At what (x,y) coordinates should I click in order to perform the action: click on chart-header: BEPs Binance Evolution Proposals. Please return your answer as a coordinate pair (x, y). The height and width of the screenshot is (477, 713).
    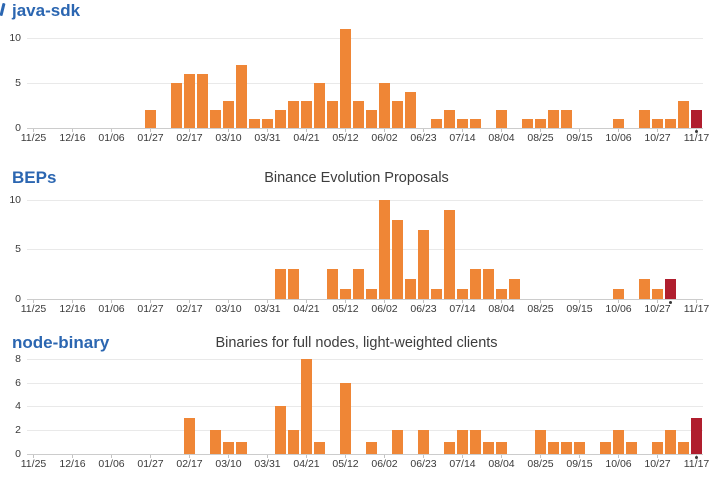
    Looking at the image, I should click on (356, 181).